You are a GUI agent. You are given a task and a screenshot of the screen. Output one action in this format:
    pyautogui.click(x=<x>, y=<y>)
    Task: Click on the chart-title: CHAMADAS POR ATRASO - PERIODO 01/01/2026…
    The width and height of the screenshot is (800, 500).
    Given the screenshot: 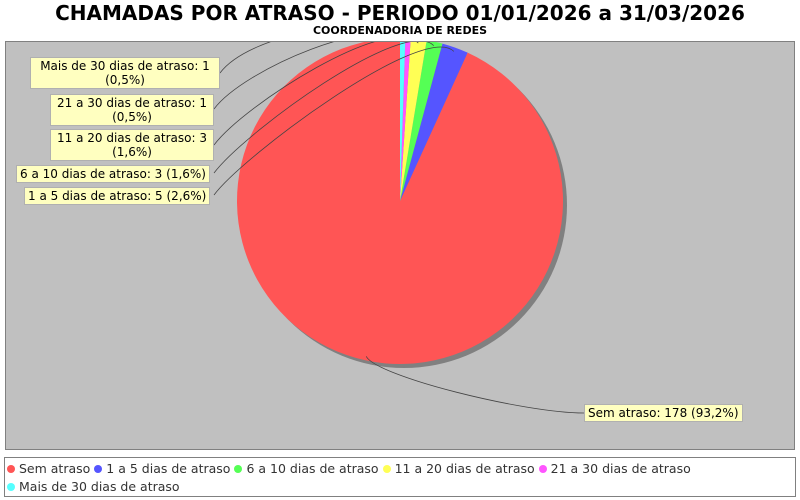 What is the action you would take?
    pyautogui.click(x=400, y=13)
    